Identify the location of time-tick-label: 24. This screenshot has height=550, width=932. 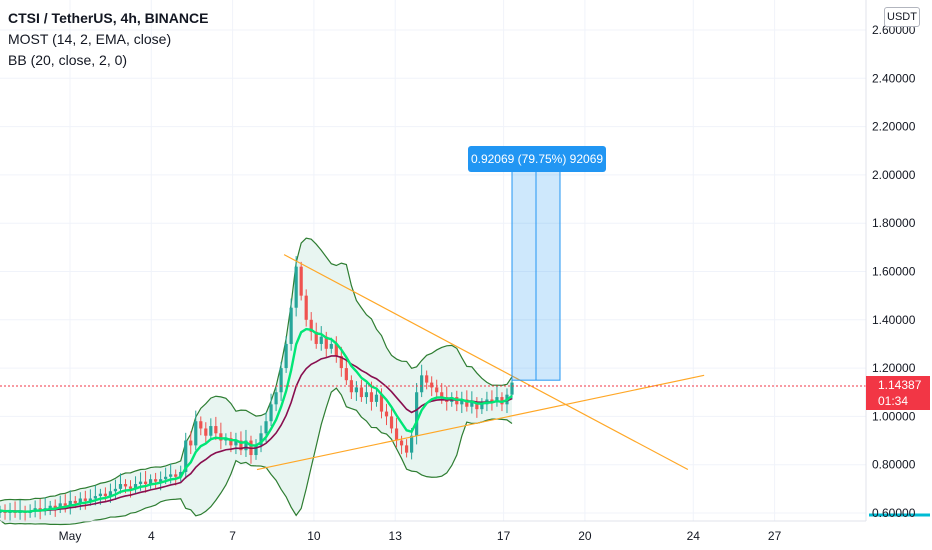
(694, 536).